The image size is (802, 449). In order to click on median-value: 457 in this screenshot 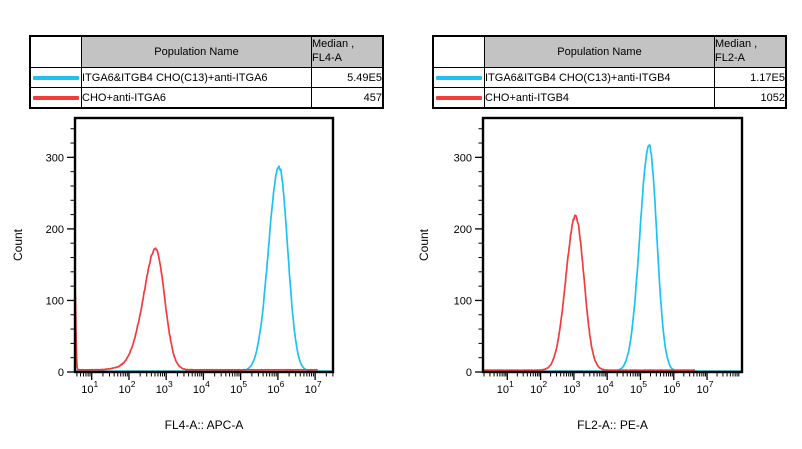, I will do `click(347, 98)`.